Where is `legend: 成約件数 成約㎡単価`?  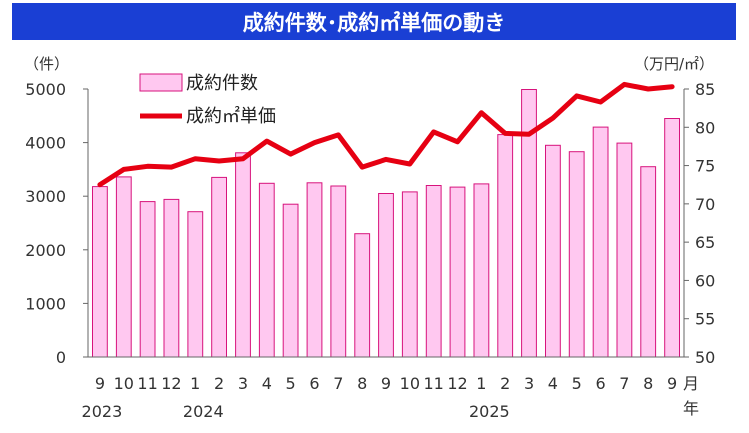
legend: 成約件数 成約㎡単価 is located at coordinates (207, 100).